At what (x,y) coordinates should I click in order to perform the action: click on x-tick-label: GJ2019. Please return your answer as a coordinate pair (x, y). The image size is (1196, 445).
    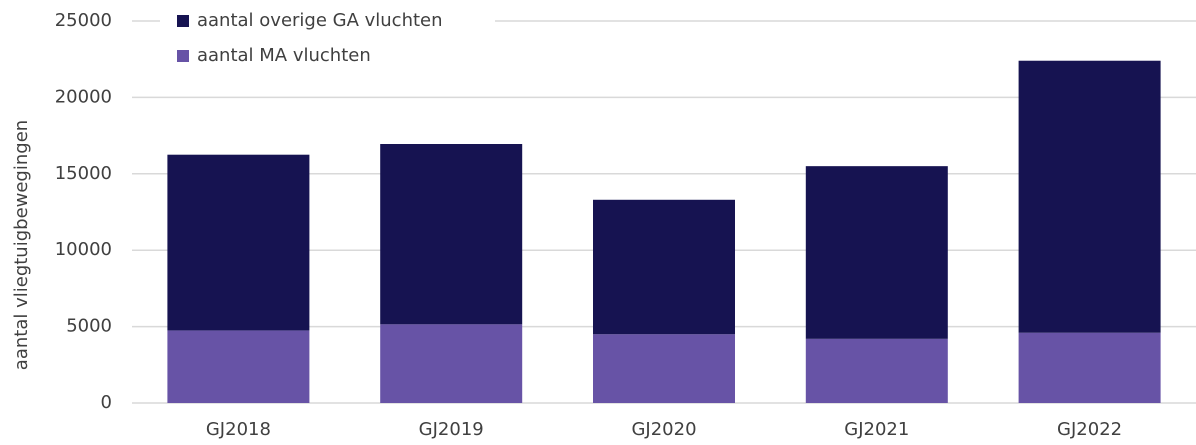
    Looking at the image, I should click on (451, 429).